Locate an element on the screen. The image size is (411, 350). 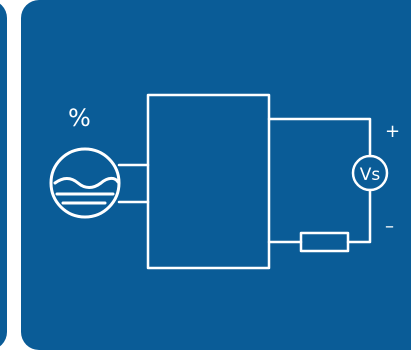
positive-output-wire is located at coordinates (319, 137).